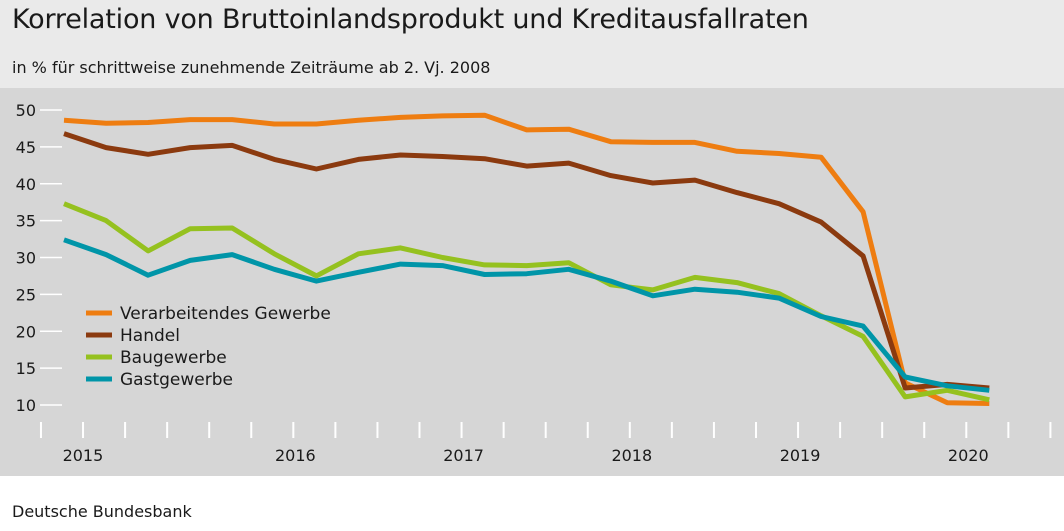 The image size is (1064, 531). What do you see at coordinates (26, 331) in the screenshot?
I see `y-tick-label: 20` at bounding box center [26, 331].